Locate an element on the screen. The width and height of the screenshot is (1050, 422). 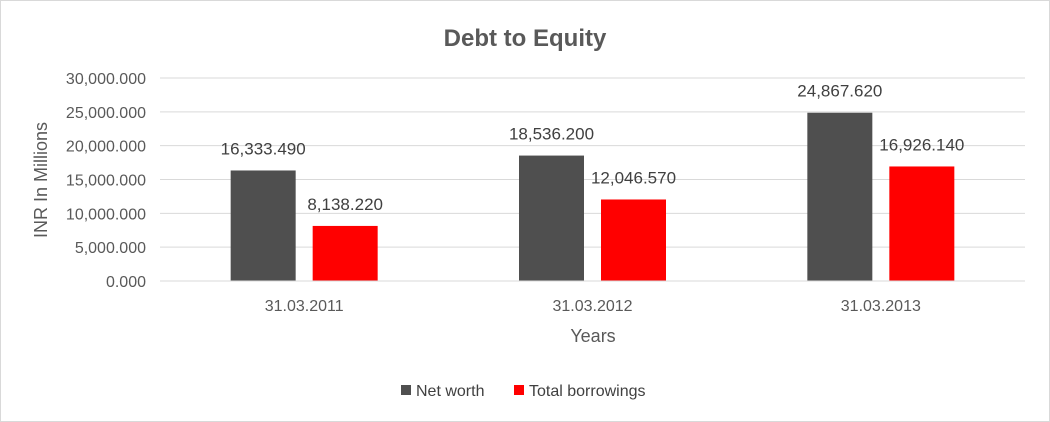
chart-title: Debt to Equity is located at coordinates (525, 38).